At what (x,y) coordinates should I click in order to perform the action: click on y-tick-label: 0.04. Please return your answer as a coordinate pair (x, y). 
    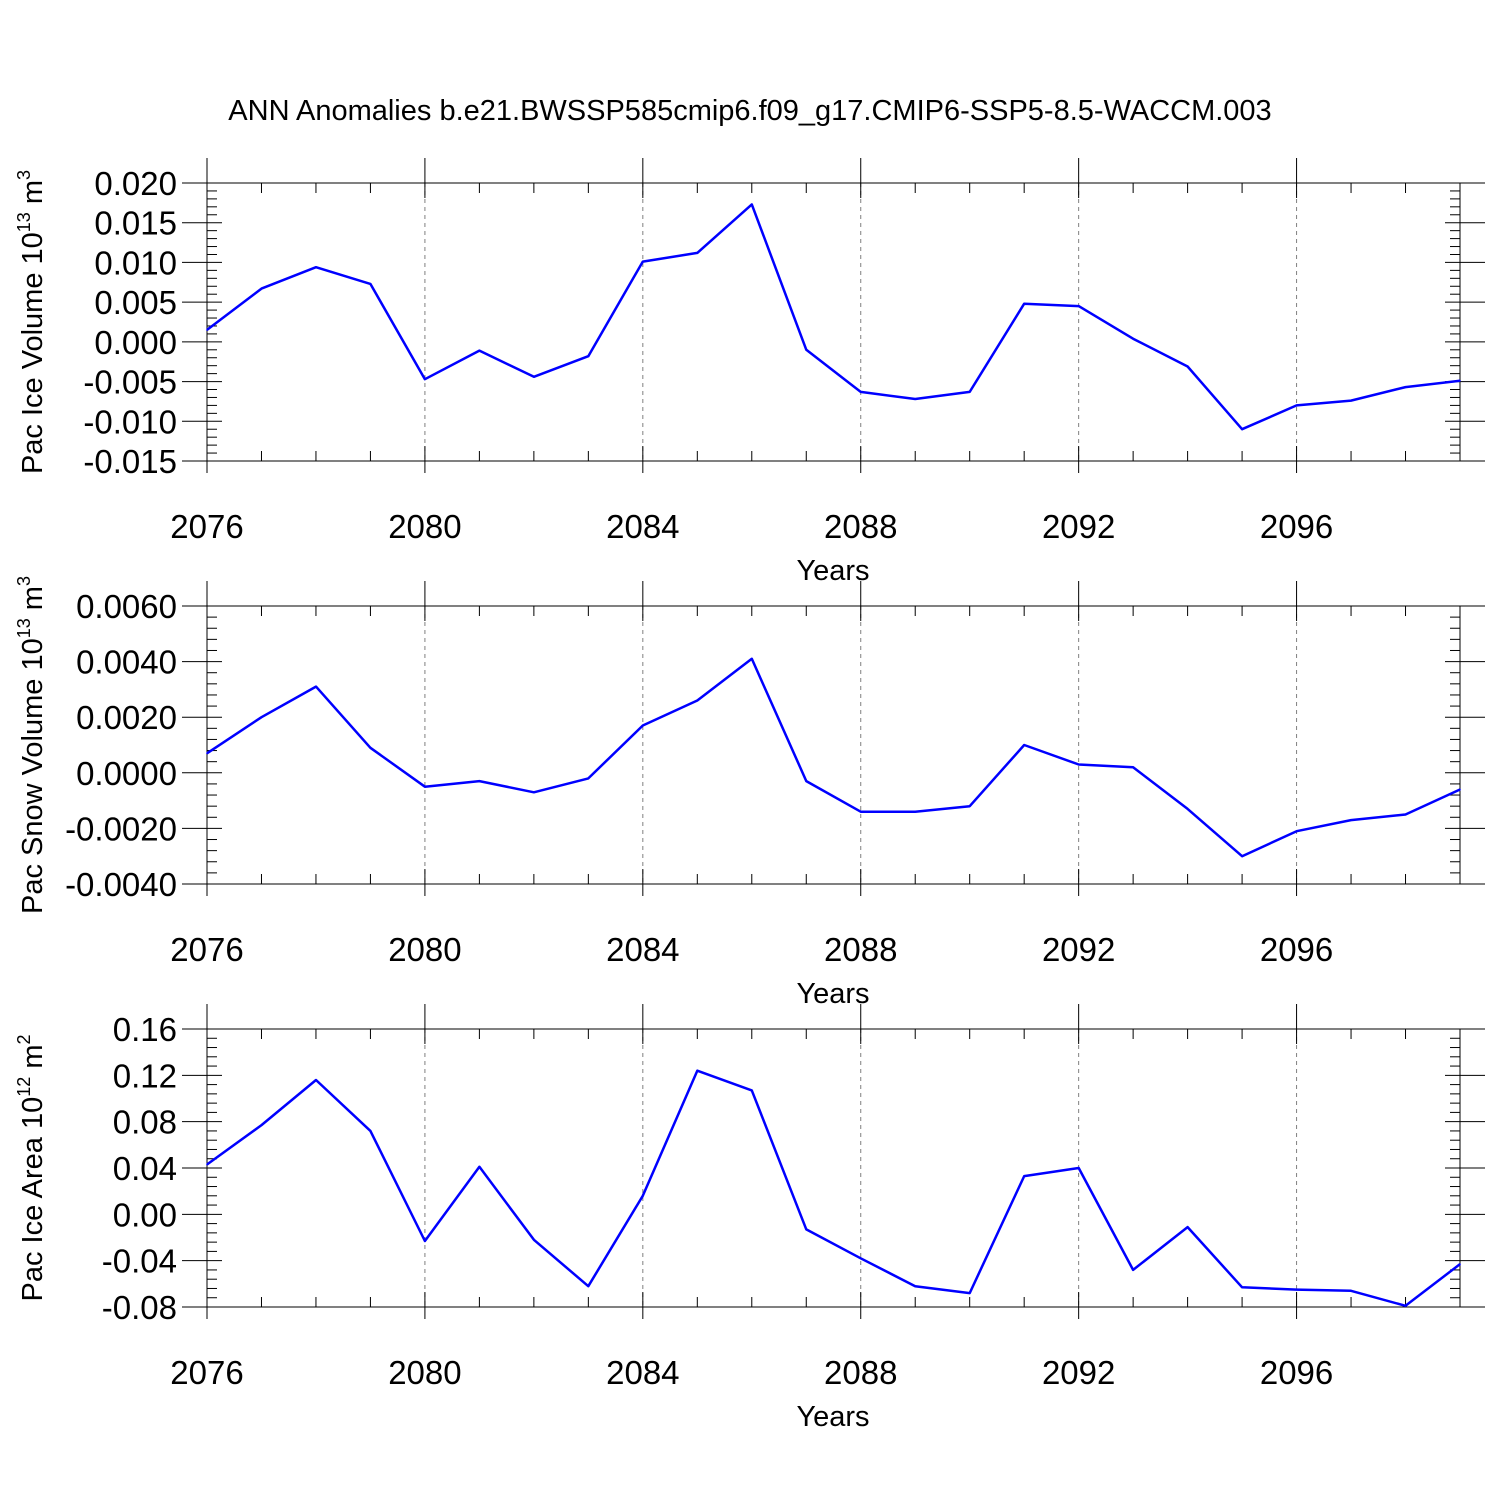
    Looking at the image, I should click on (145, 1168).